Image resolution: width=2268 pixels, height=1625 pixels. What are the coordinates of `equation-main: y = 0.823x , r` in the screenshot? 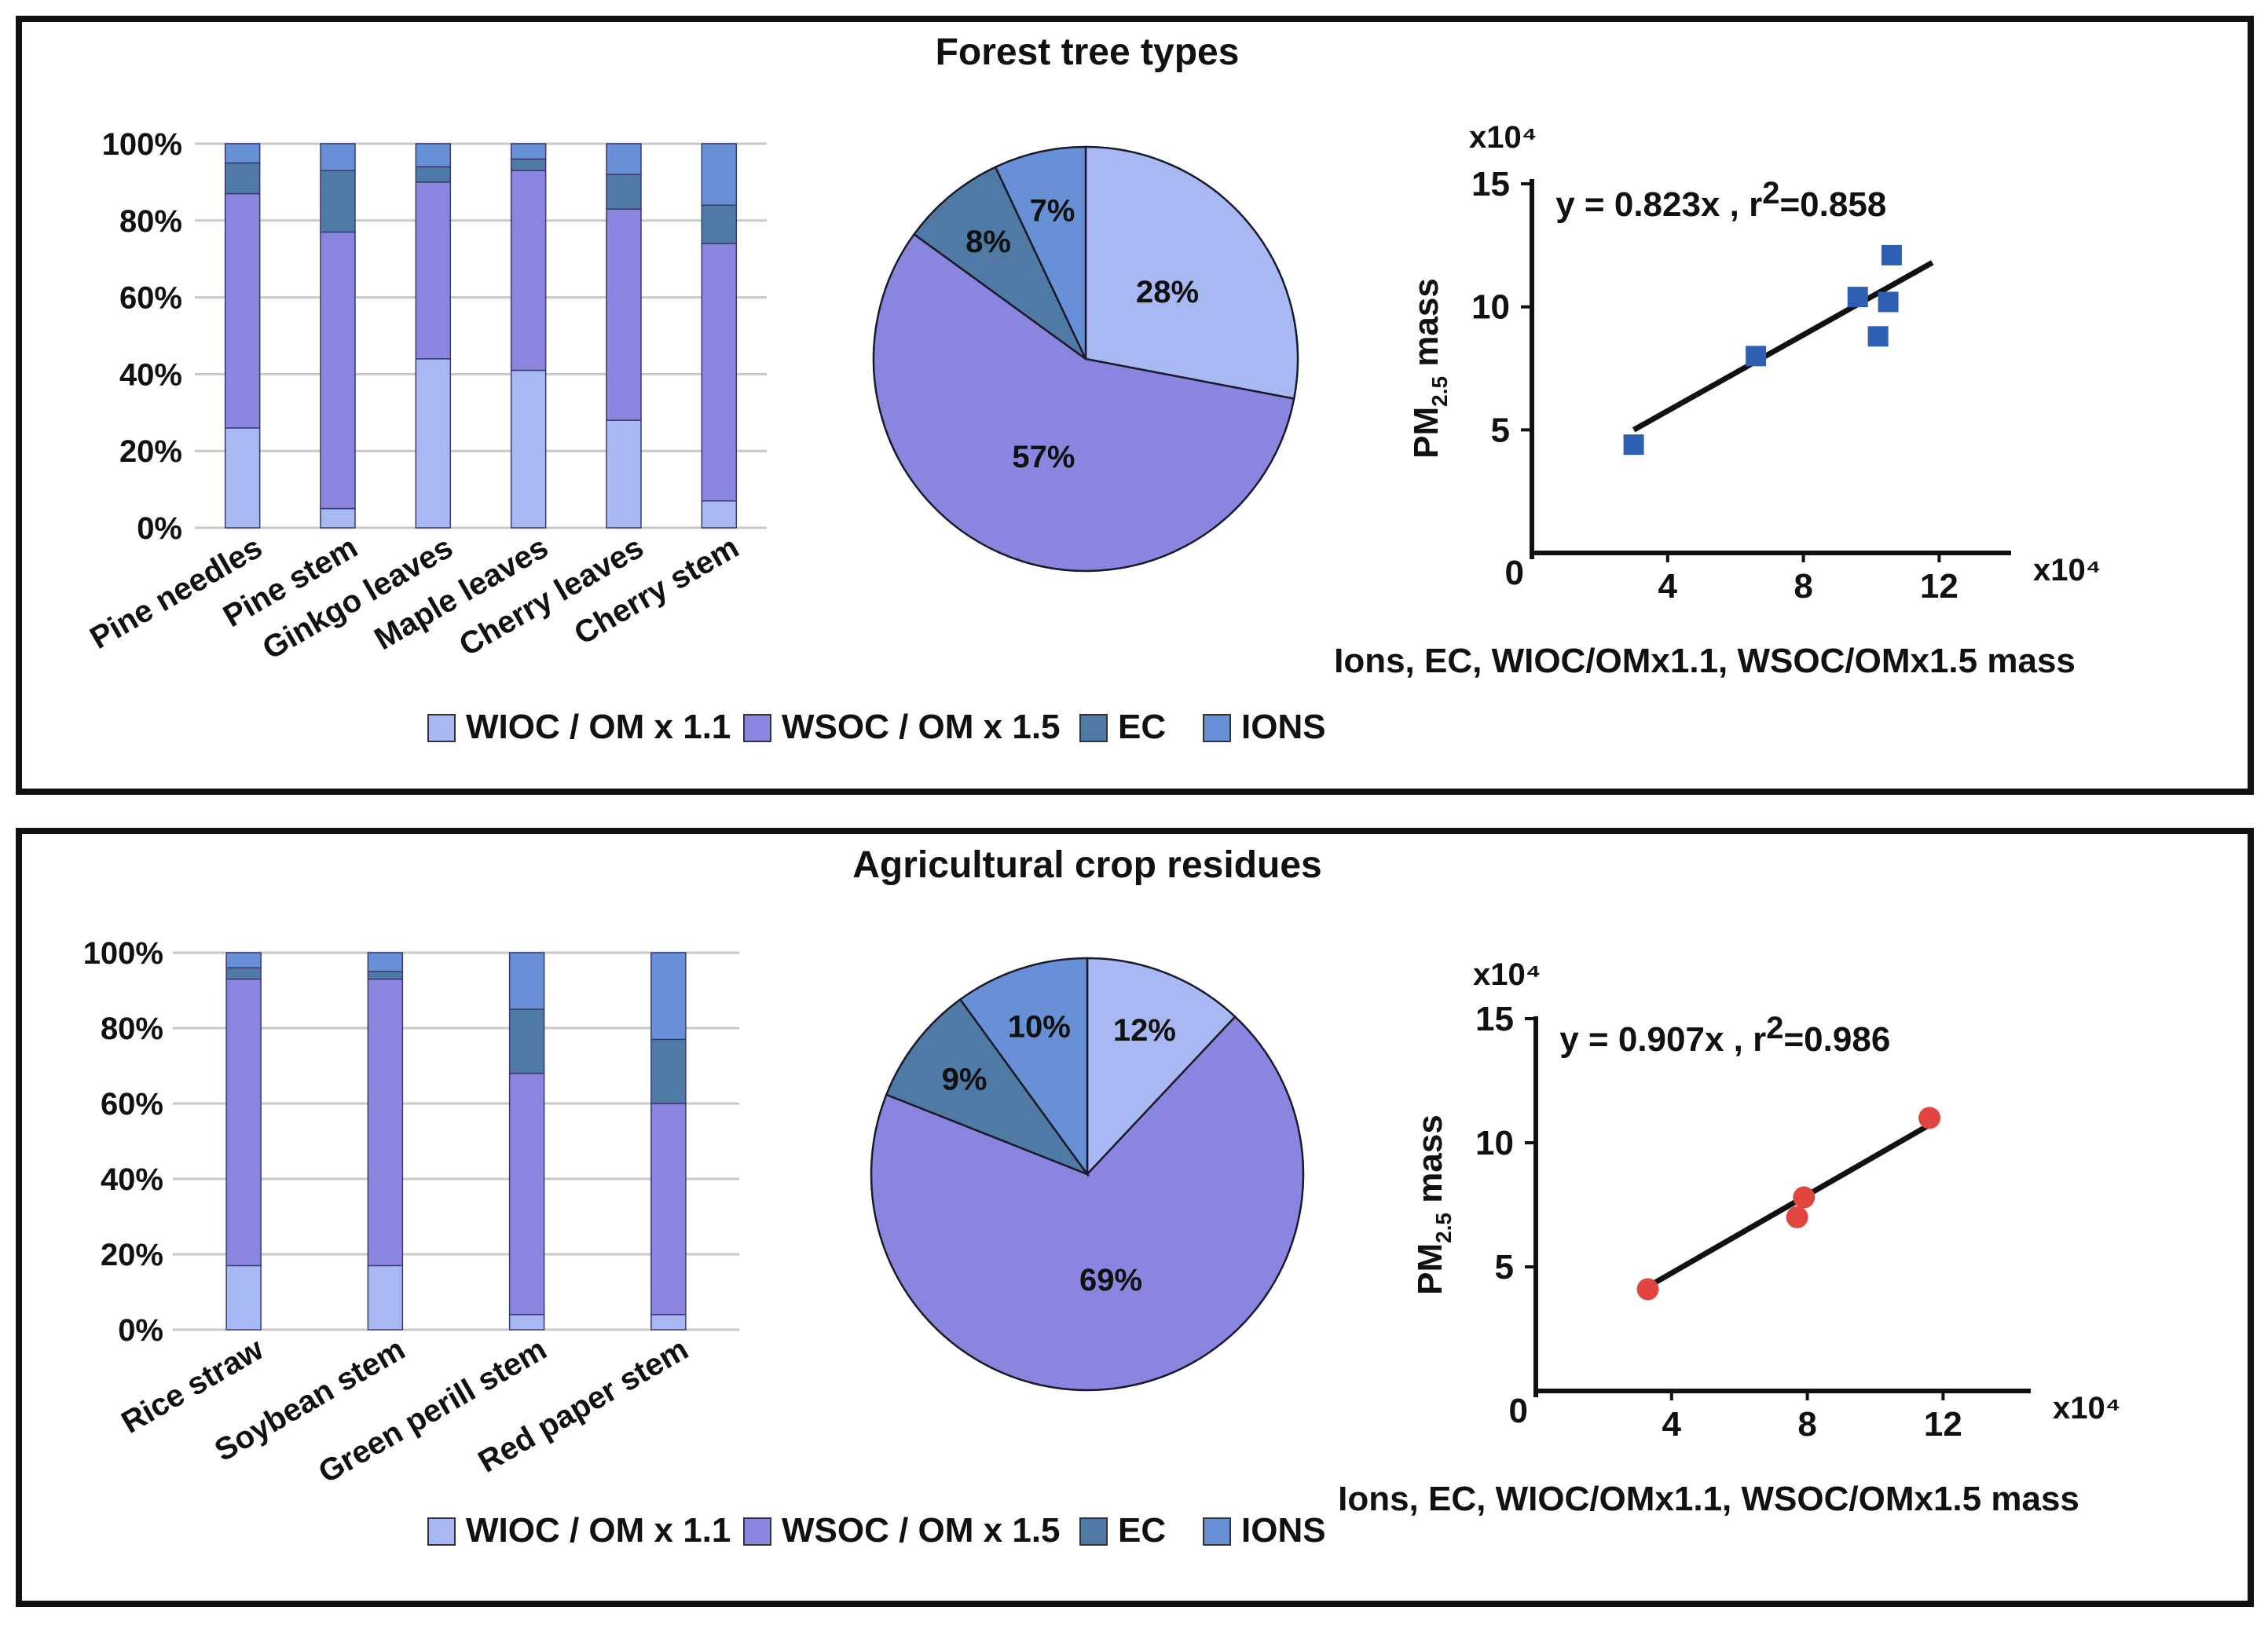 It's located at (1658, 204).